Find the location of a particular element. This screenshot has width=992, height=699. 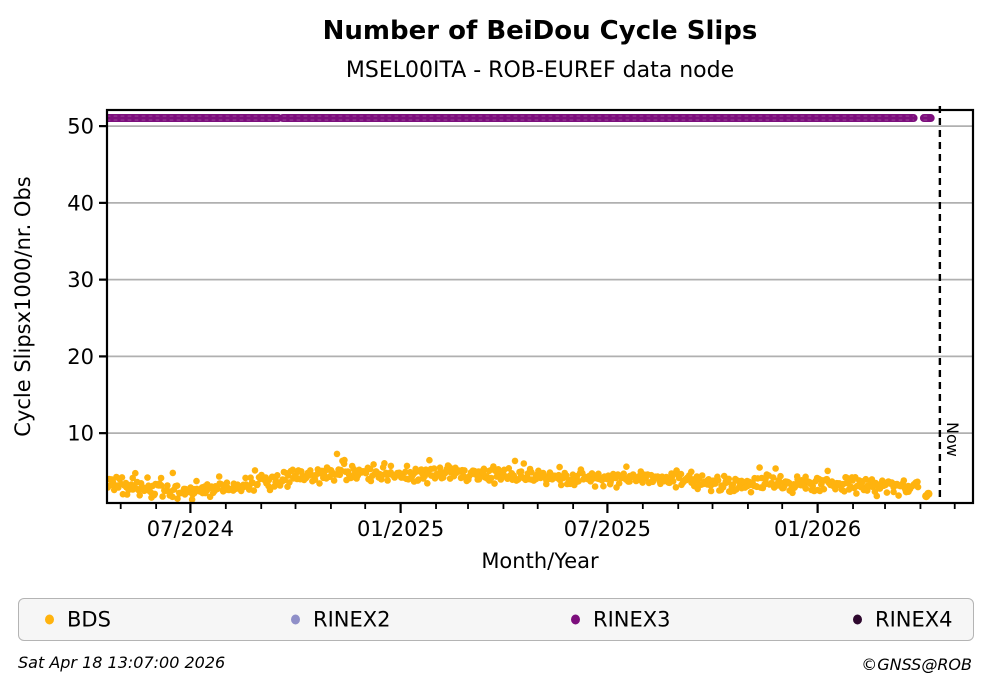

now-label: Now is located at coordinates (952, 439).